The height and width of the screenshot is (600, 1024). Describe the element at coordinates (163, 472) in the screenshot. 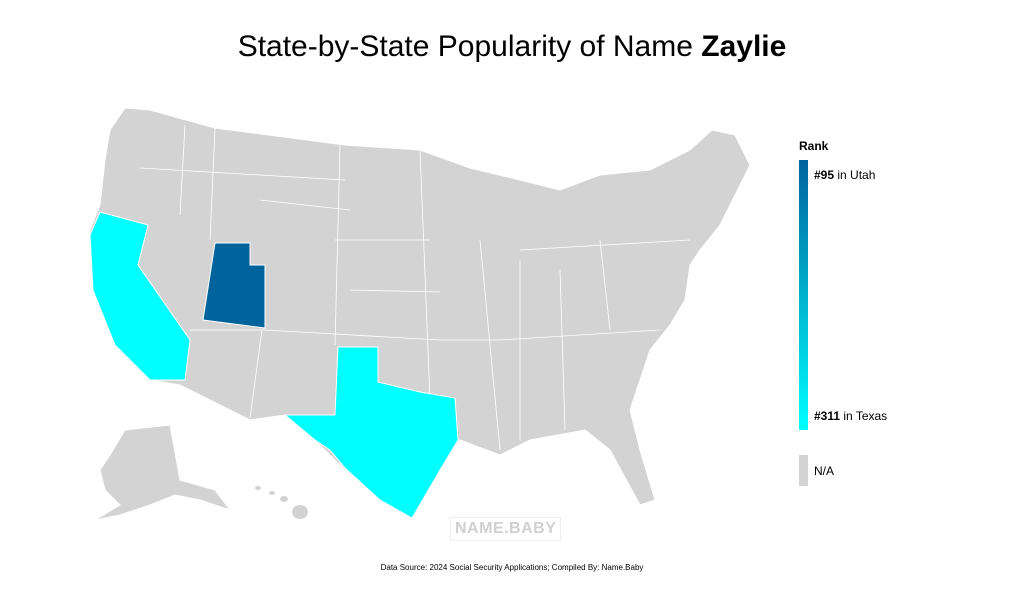

I see `state-alaska` at that location.